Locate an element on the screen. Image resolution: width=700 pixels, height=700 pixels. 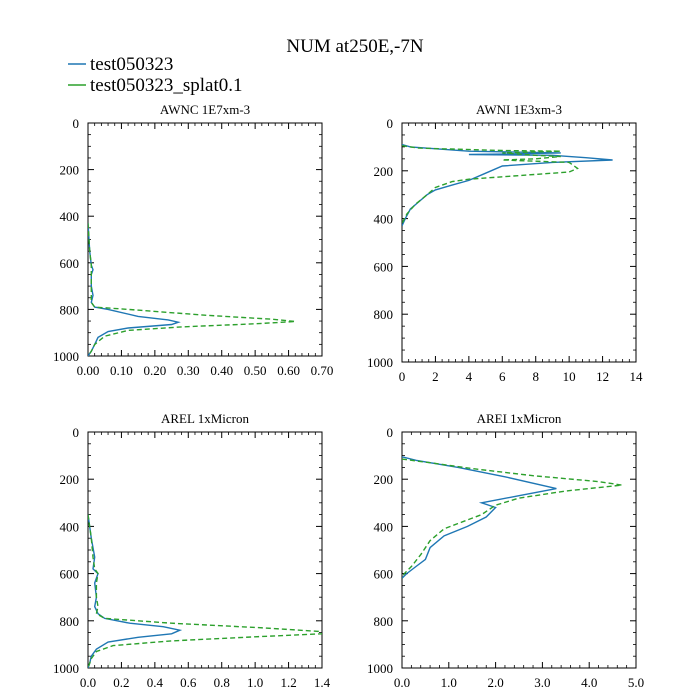
x-tick-label: 3.0 is located at coordinates (542, 682).